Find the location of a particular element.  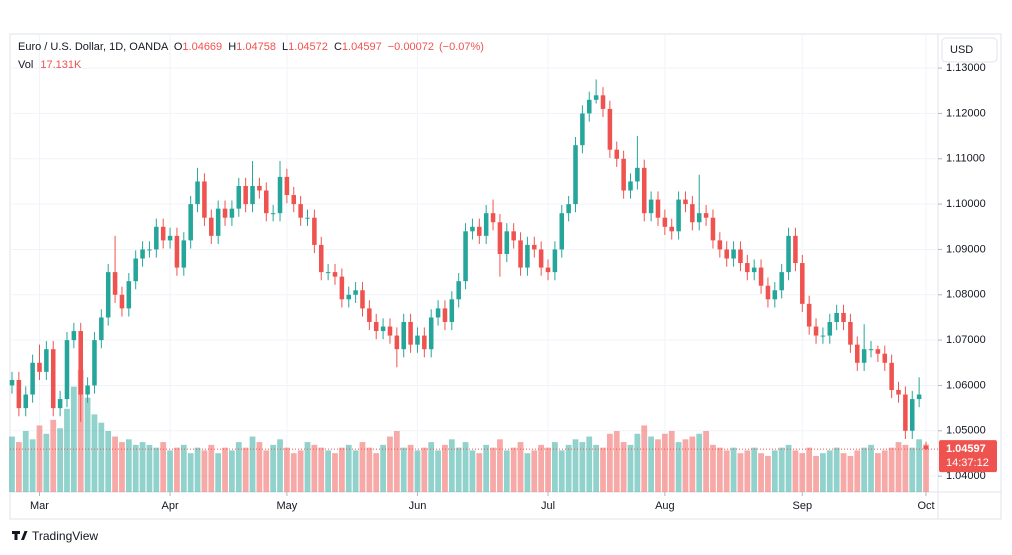

open-prefix: O is located at coordinates (178, 47).